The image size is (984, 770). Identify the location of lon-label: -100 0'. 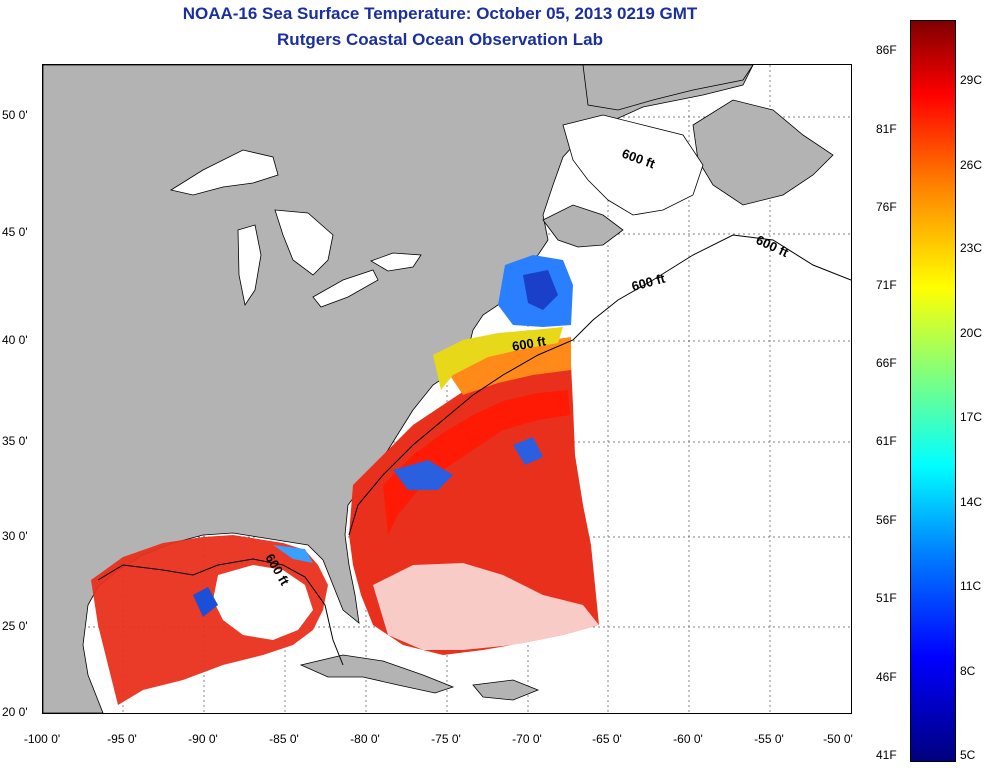
(42, 739).